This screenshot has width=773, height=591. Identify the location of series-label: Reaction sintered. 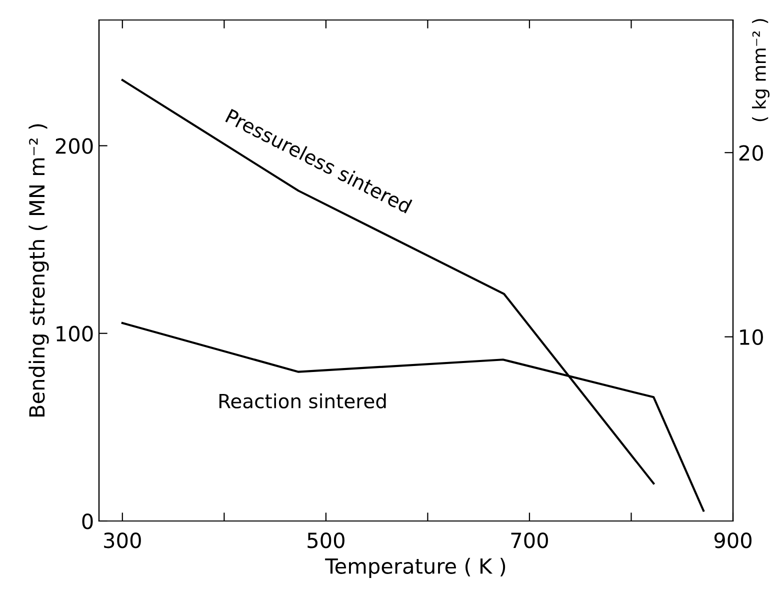
(302, 400).